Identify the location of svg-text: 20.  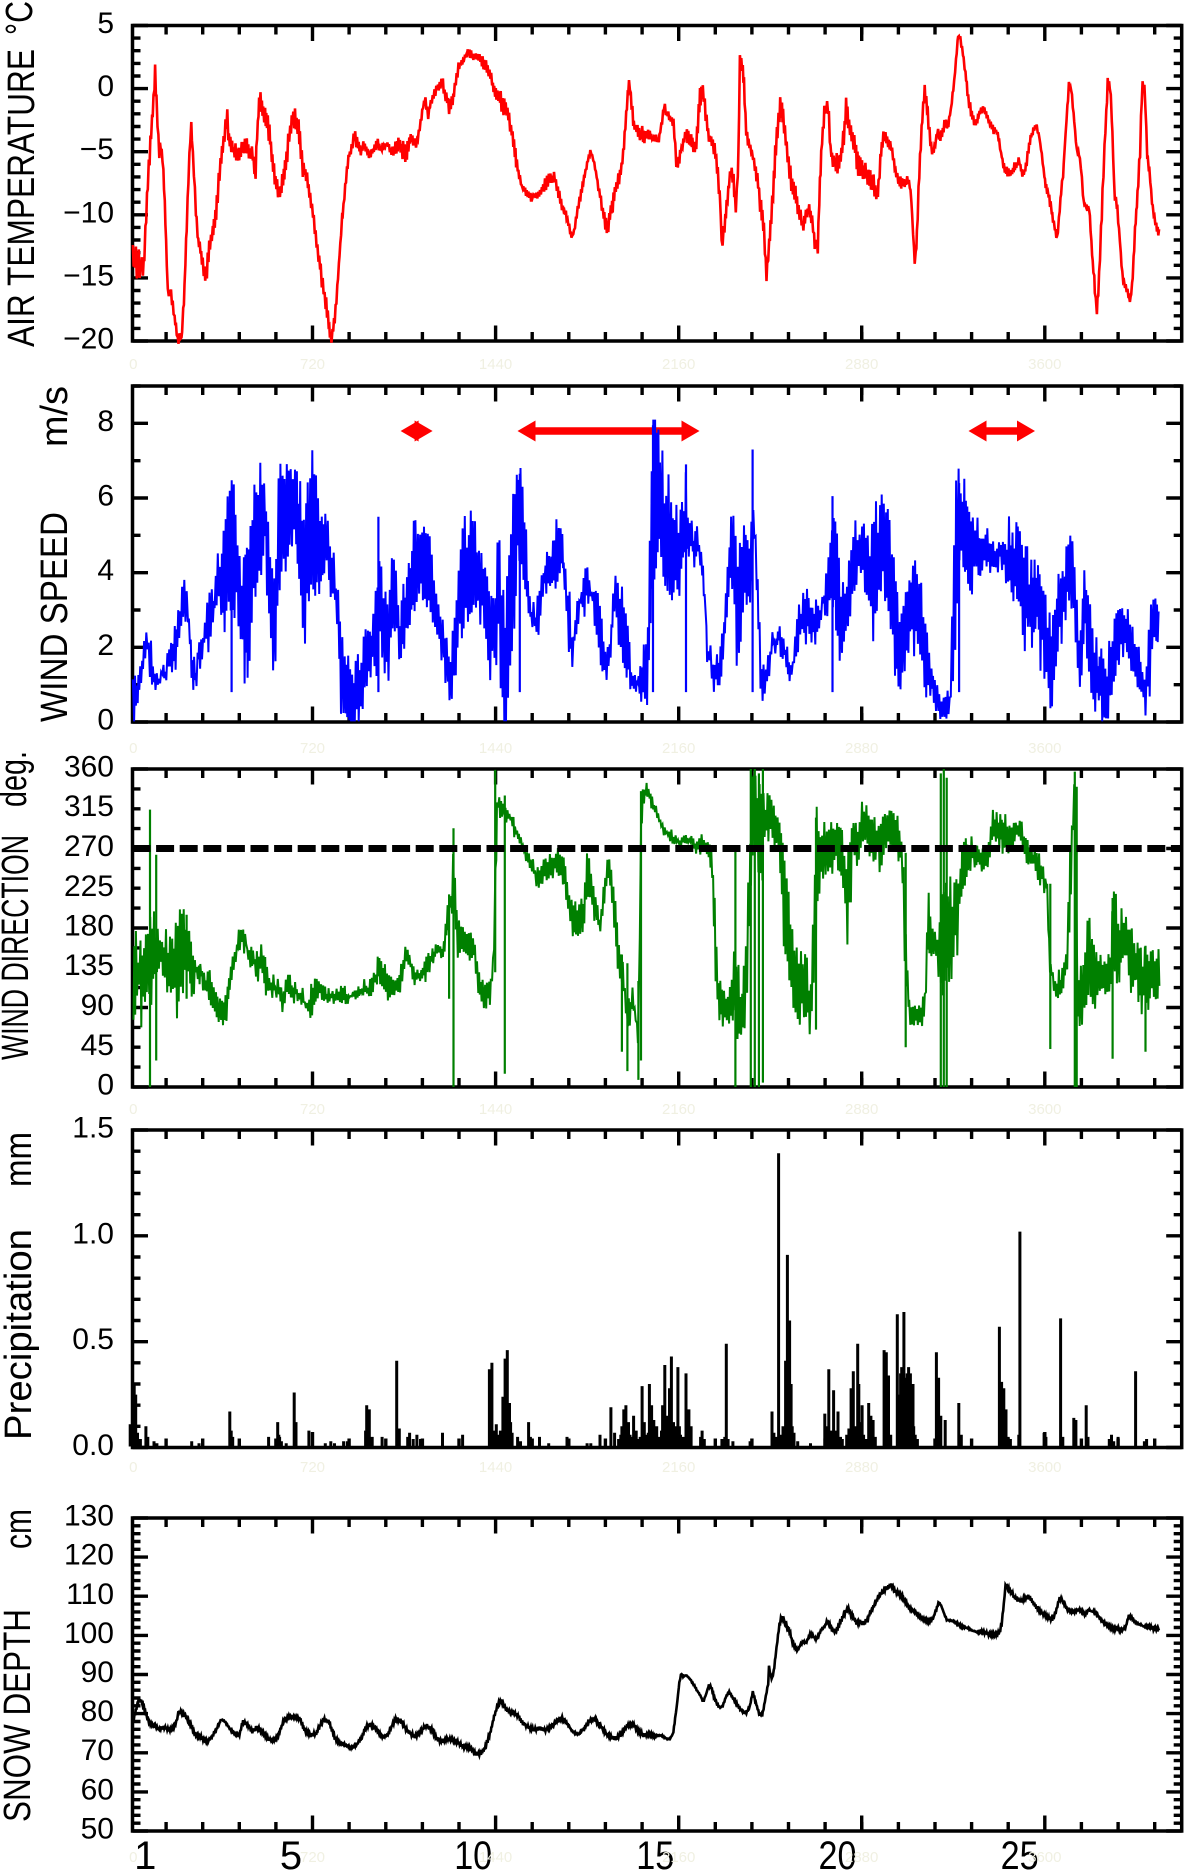
(838, 1852).